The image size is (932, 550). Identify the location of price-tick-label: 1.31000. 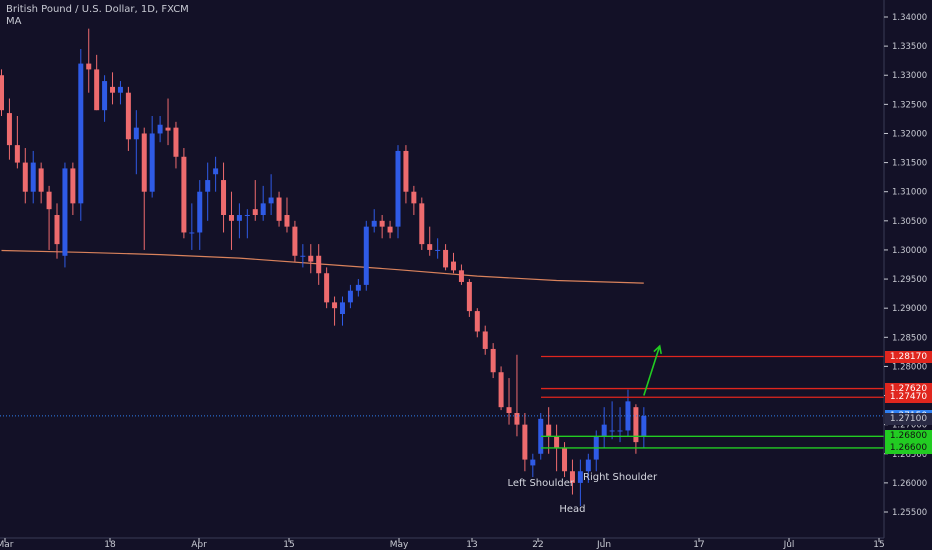
(909, 193).